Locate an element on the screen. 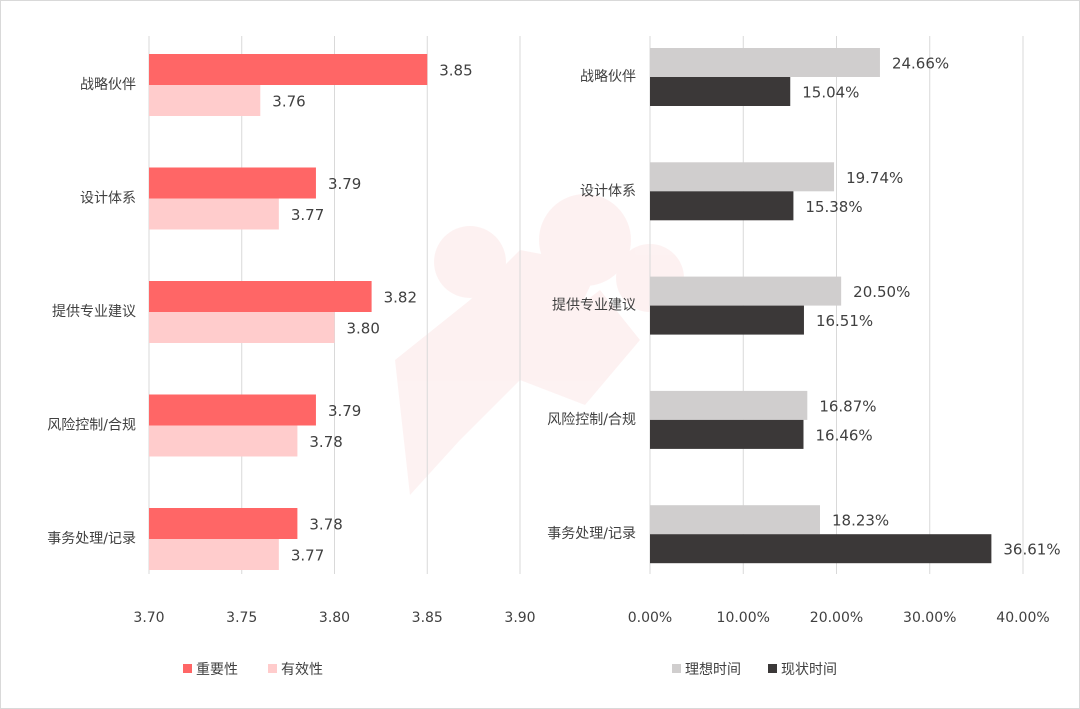 Image resolution: width=1080 pixels, height=709 pixels. x-tick-label: 3.80 is located at coordinates (334, 618).